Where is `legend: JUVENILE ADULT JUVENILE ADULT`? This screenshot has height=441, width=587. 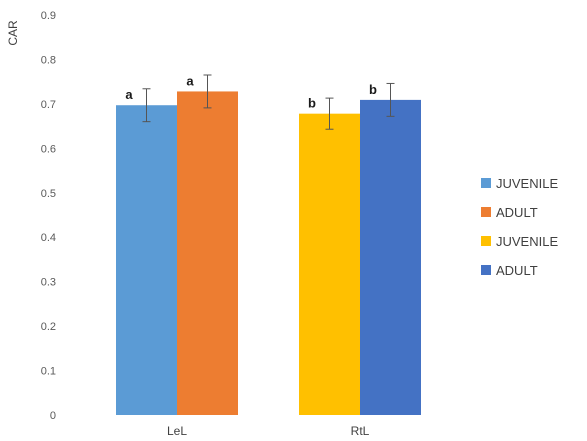
legend: JUVENILE ADULT JUVENILE ADULT is located at coordinates (519, 227).